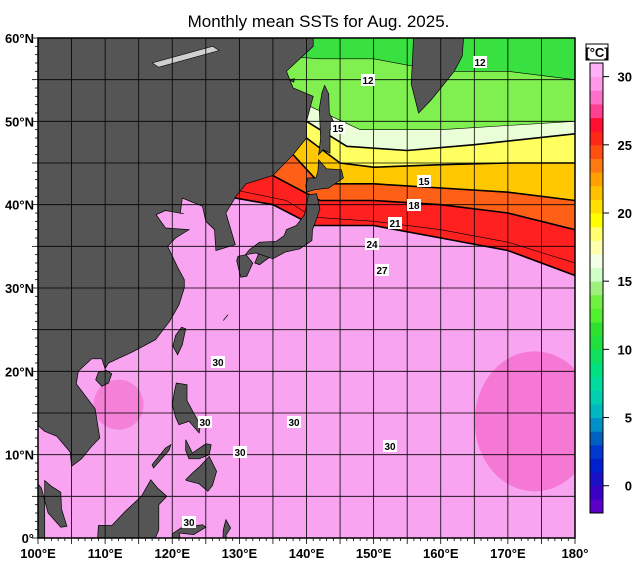 Image resolution: width=637 pixels, height=564 pixels. Describe the element at coordinates (19, 38) in the screenshot. I see `y-tick-label: 60°N` at that location.